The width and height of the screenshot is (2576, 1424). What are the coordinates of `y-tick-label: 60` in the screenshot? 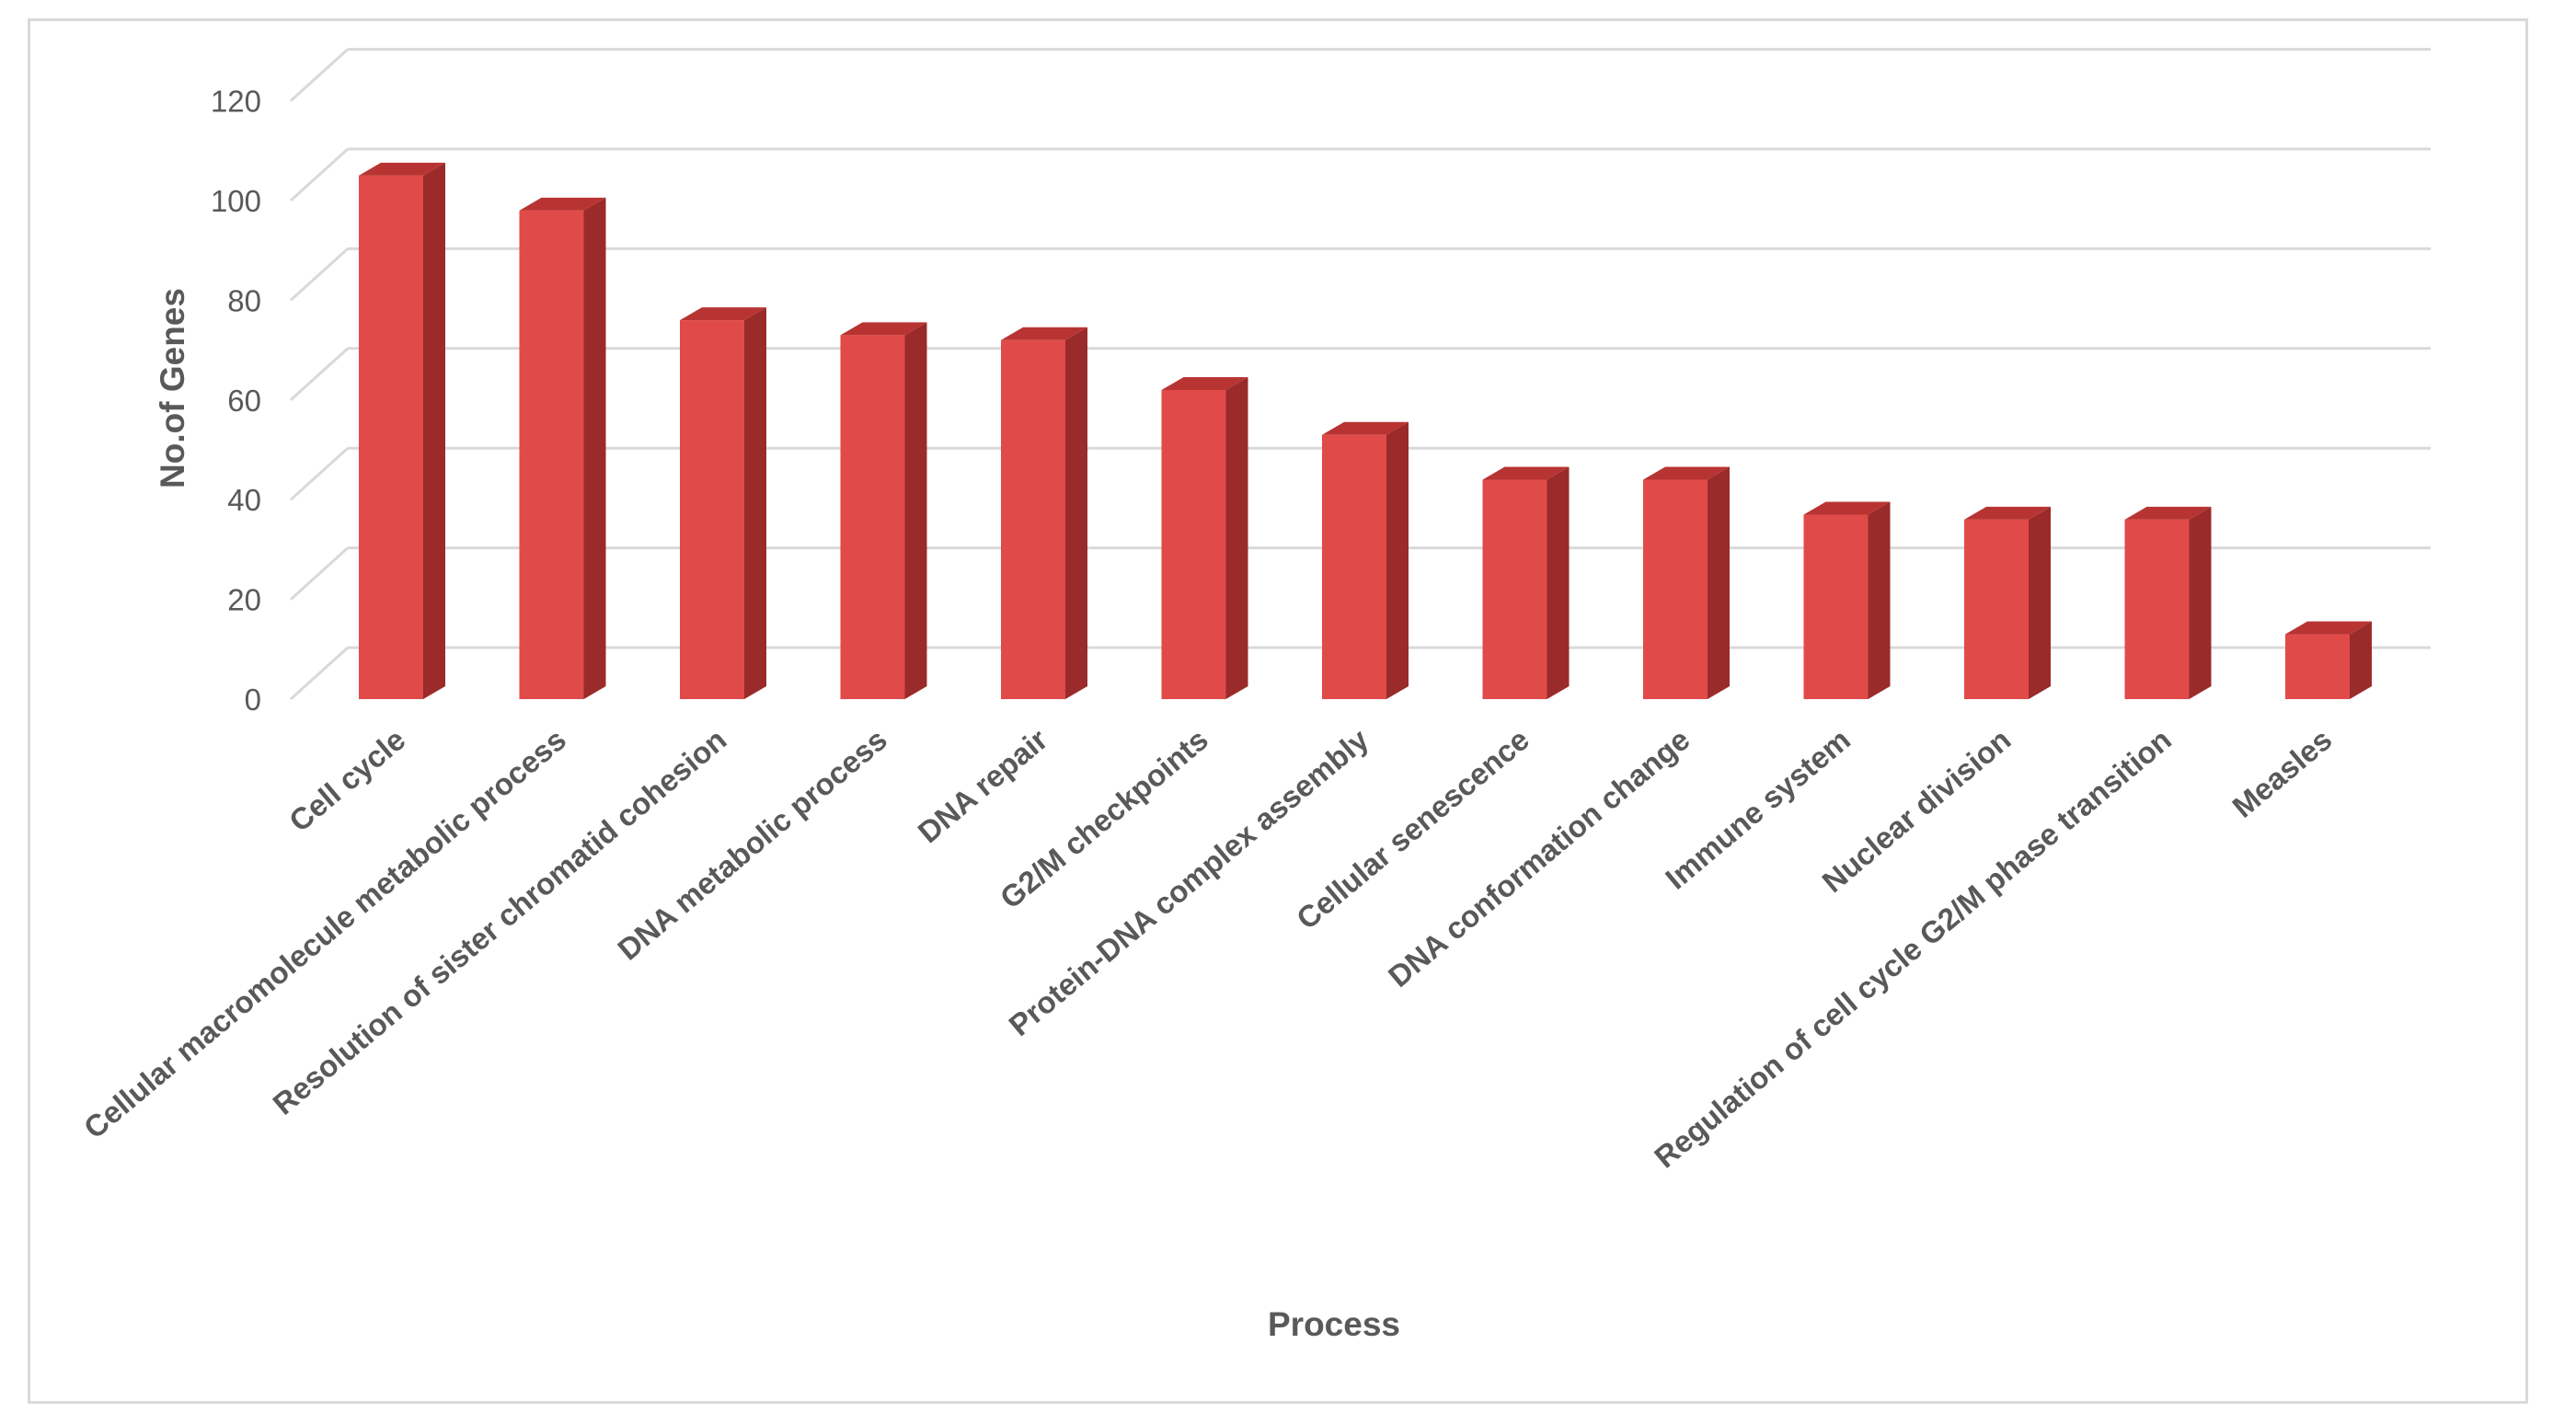 It's located at (244, 401).